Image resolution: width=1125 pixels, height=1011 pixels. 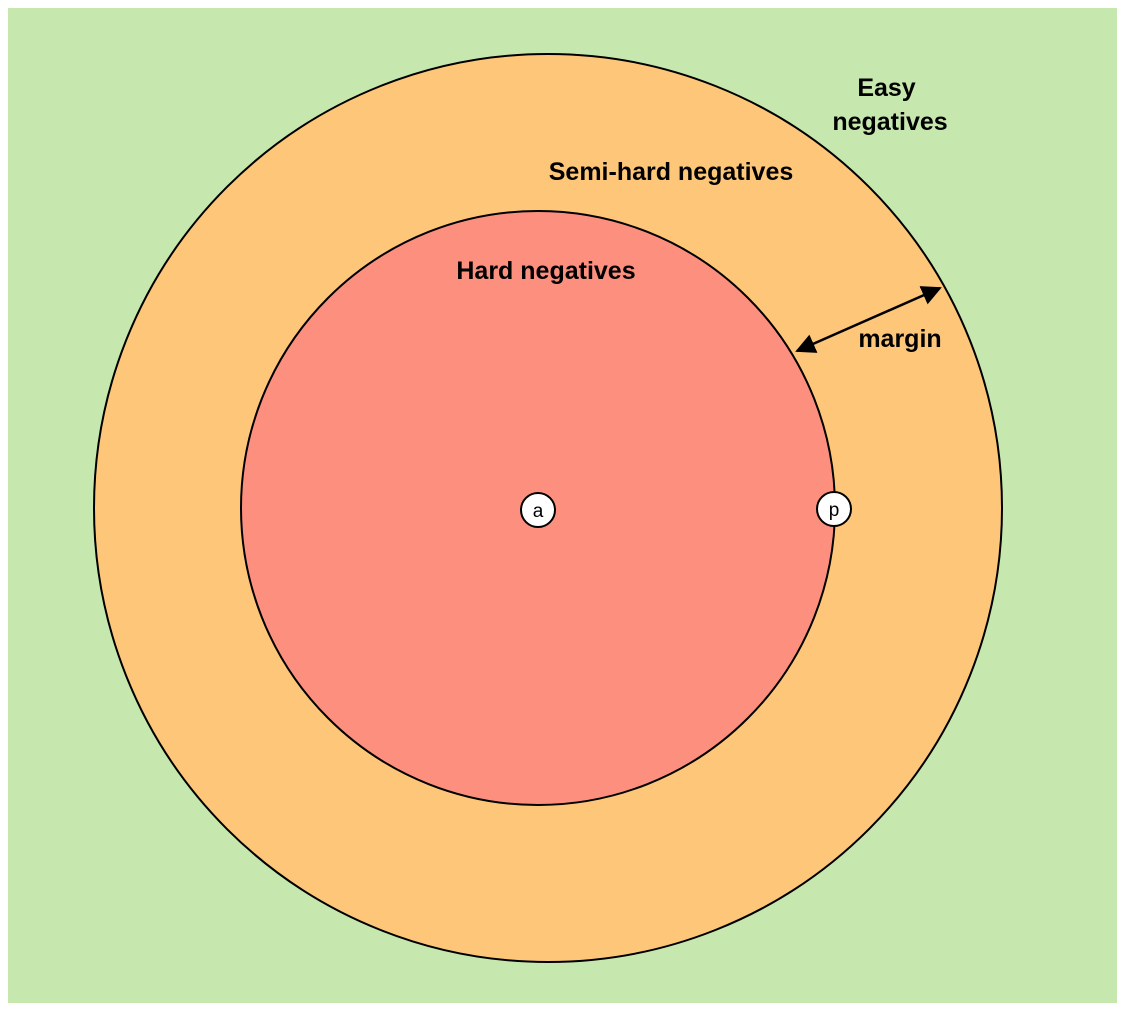 What do you see at coordinates (889, 105) in the screenshot?
I see `easy-negatives-label: Easy negatives` at bounding box center [889, 105].